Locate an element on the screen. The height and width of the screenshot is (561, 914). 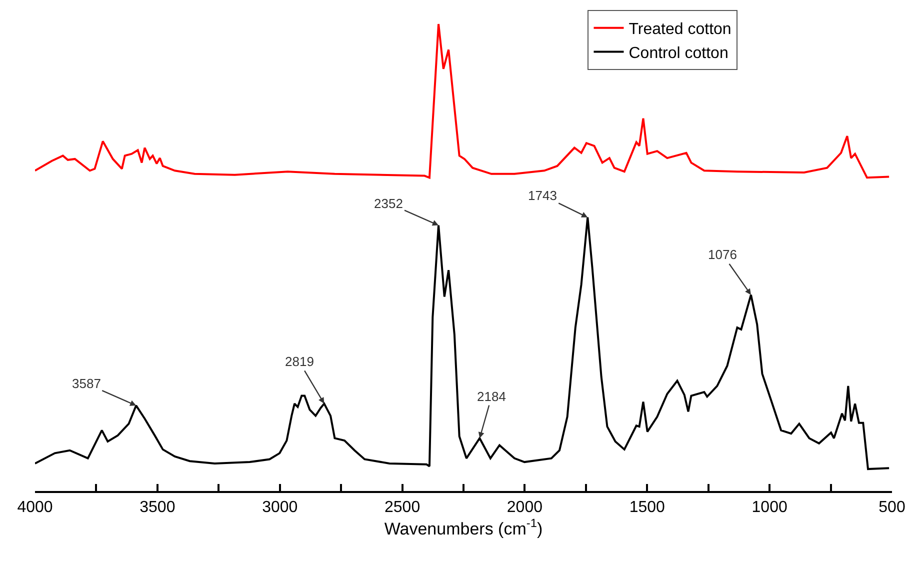
annotation: 1076 is located at coordinates (722, 254).